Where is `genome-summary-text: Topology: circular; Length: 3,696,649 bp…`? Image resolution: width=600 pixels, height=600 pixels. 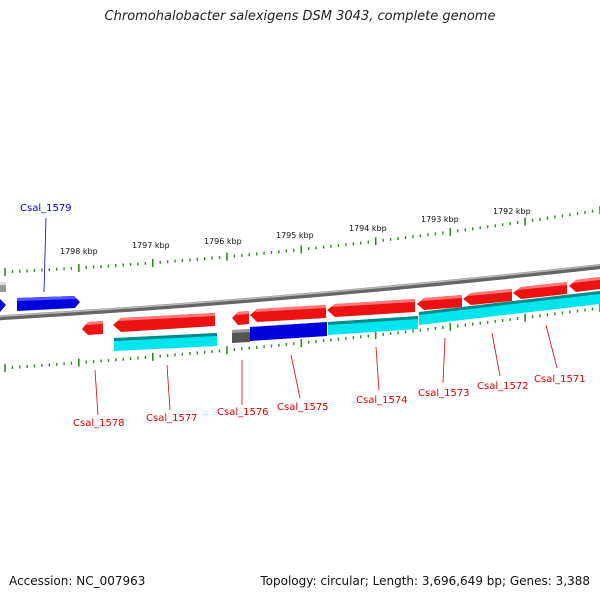
genome-summary-text: Topology: circular; Length: 3,696,649 bp… is located at coordinates (425, 581).